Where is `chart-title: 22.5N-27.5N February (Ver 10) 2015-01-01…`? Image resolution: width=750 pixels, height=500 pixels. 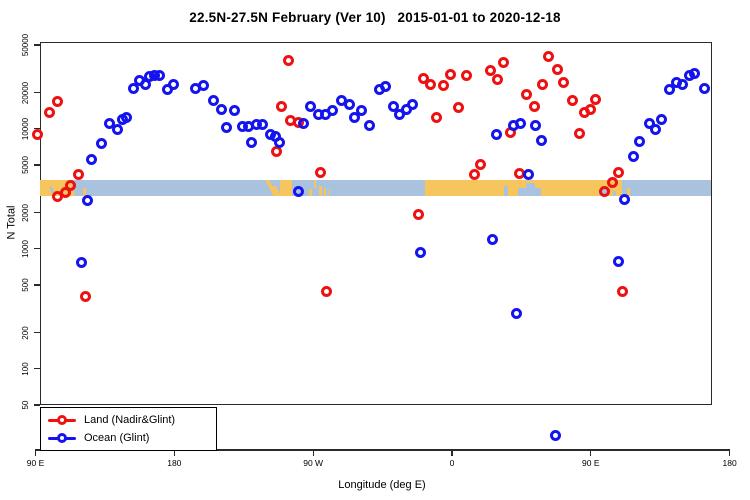 chart-title: 22.5N-27.5N February (Ver 10) 2015-01-01… is located at coordinates (375, 17).